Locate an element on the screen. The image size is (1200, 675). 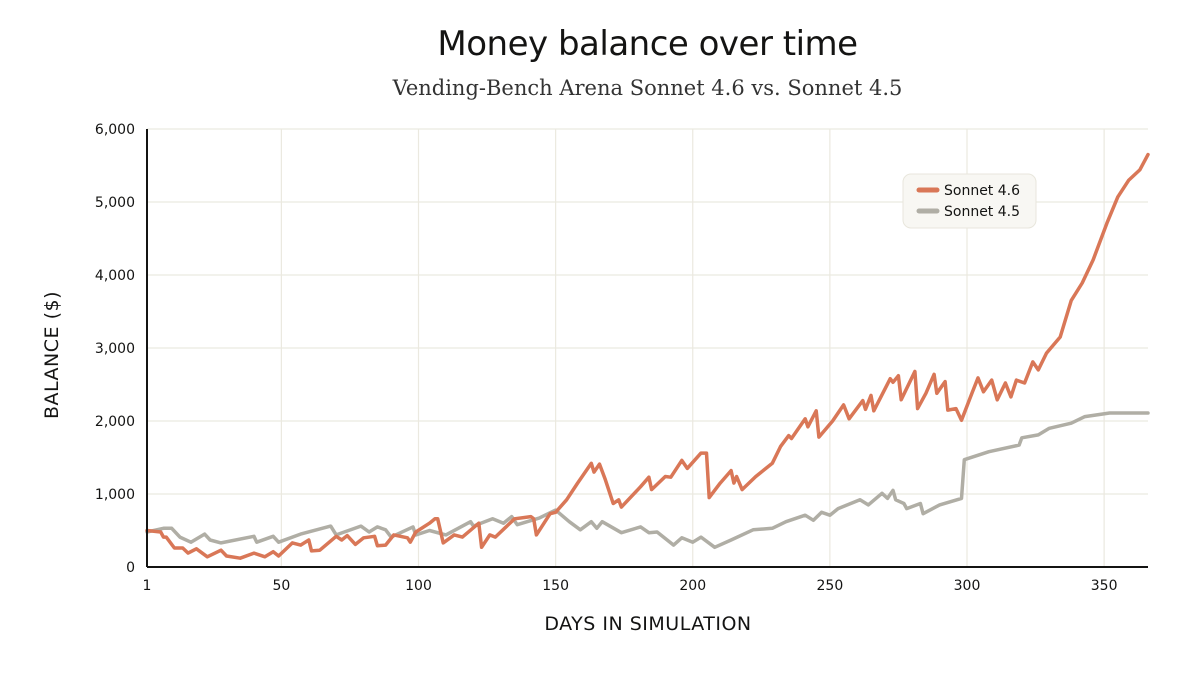
y-tick-label: 0 is located at coordinates (130, 568).